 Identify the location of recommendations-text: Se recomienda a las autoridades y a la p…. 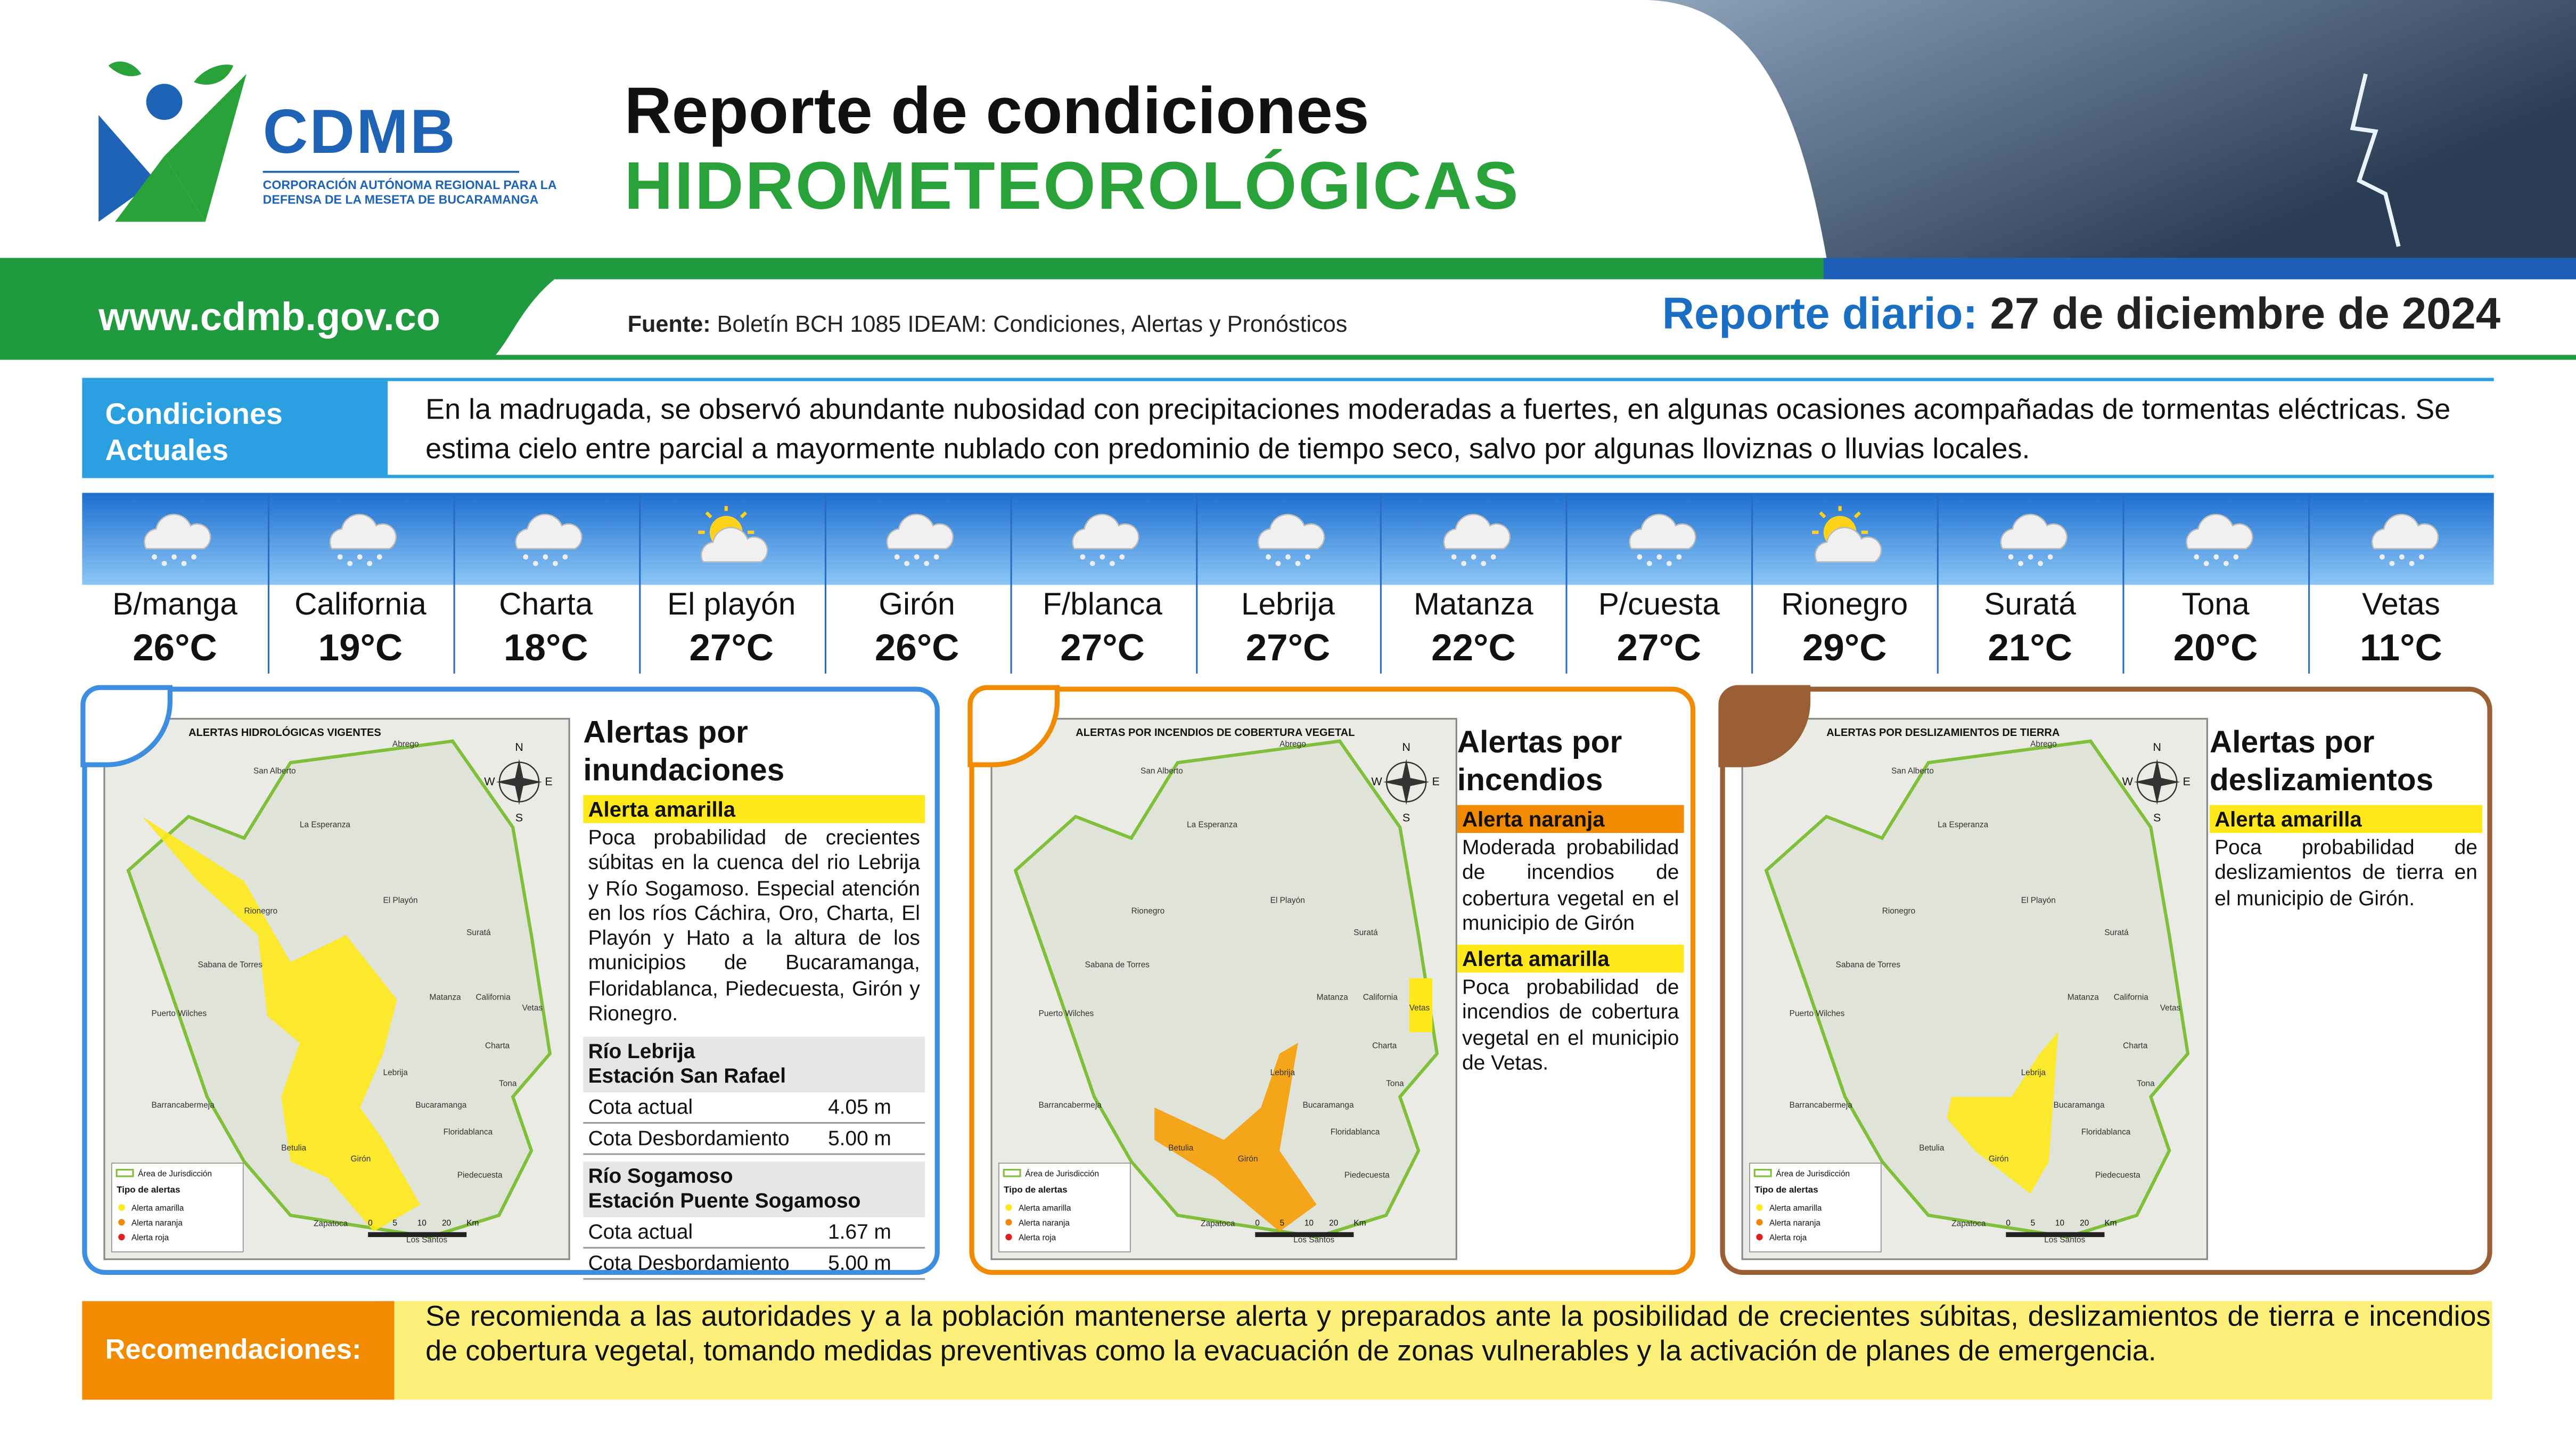
(1458, 1333).